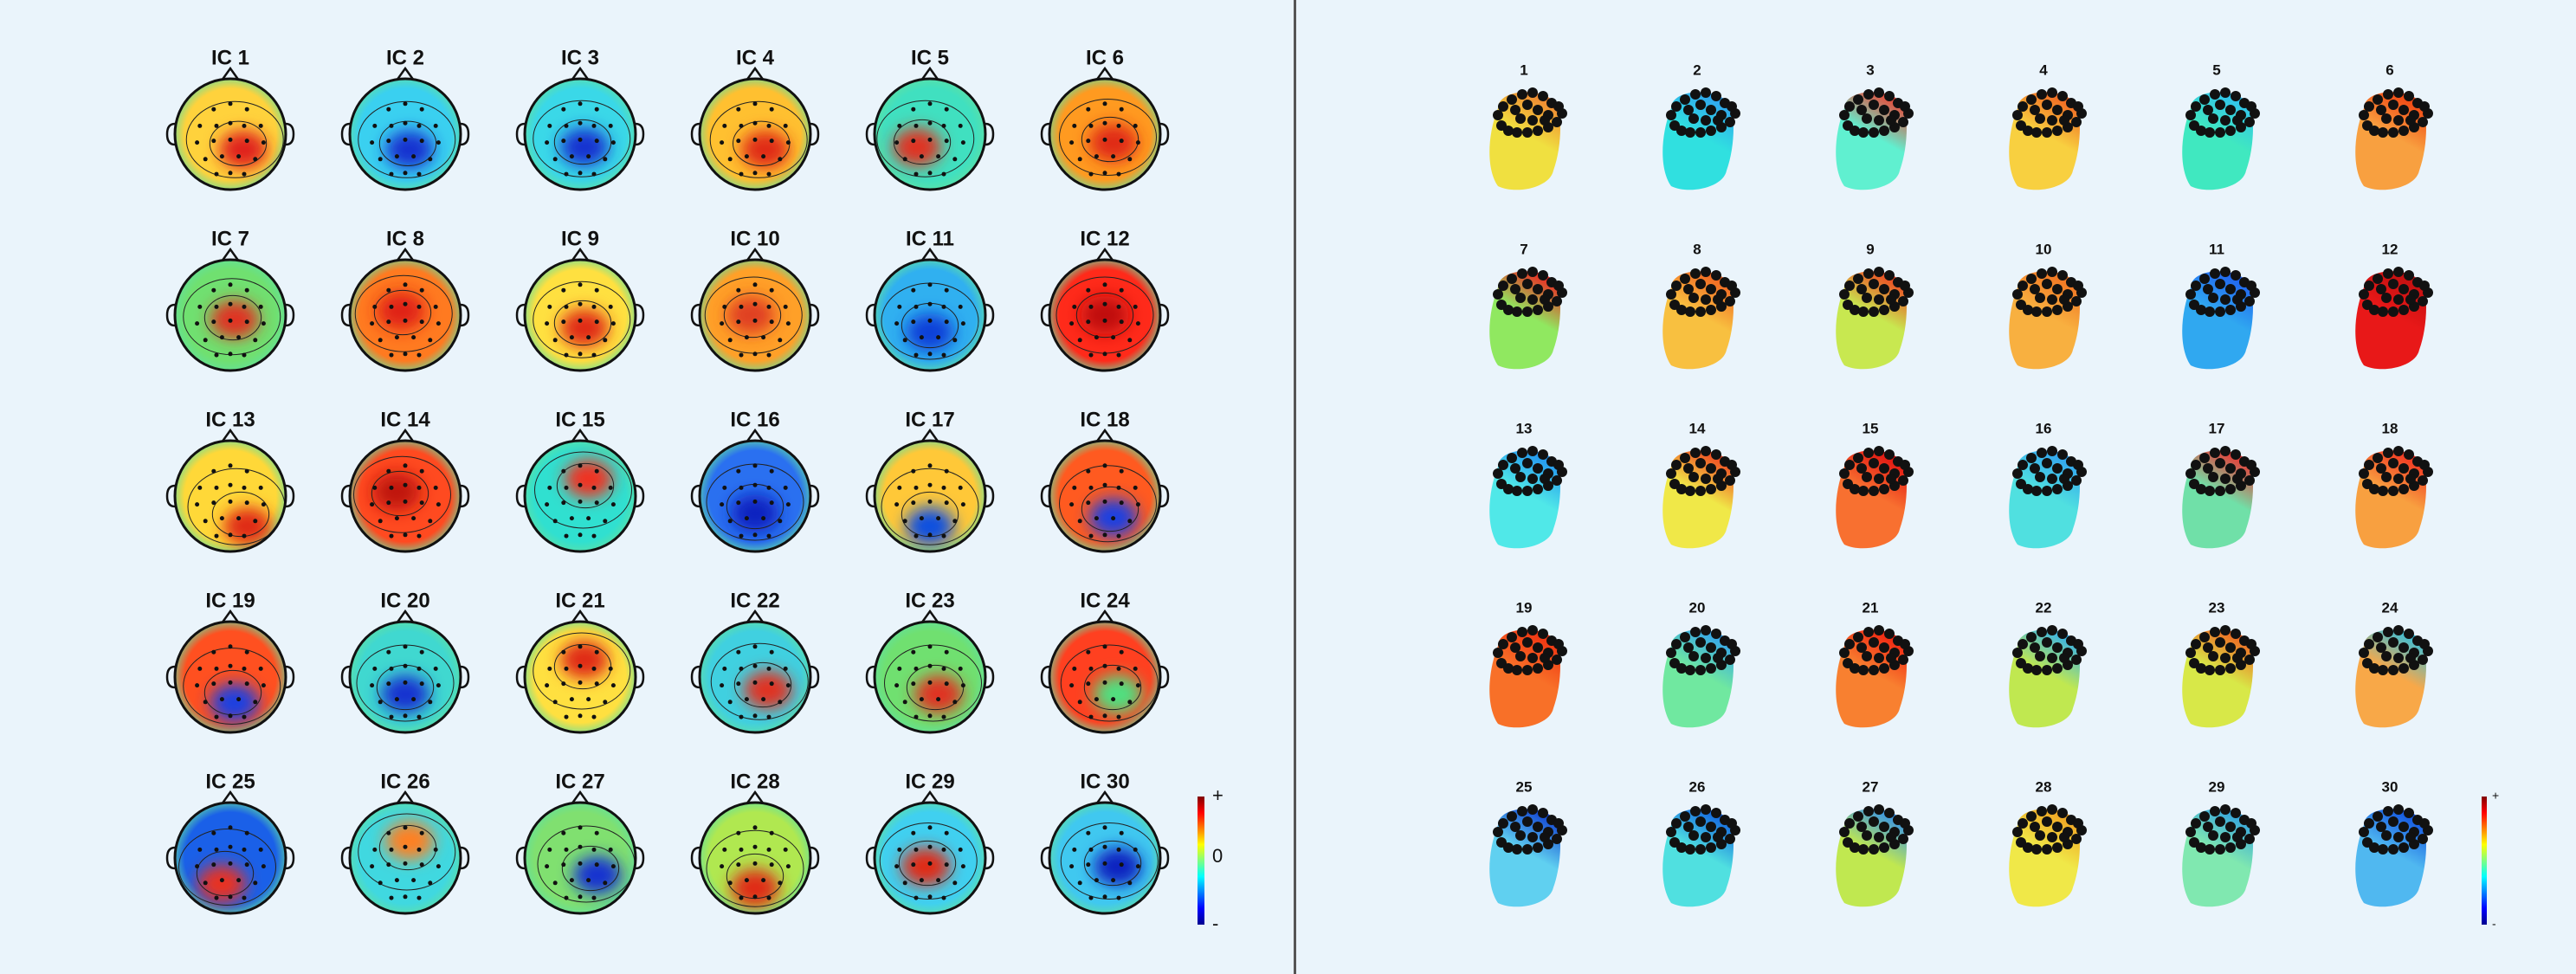 Image resolution: width=2576 pixels, height=974 pixels. Describe the element at coordinates (1697, 249) in the screenshot. I see `headplot-label: 8` at that location.